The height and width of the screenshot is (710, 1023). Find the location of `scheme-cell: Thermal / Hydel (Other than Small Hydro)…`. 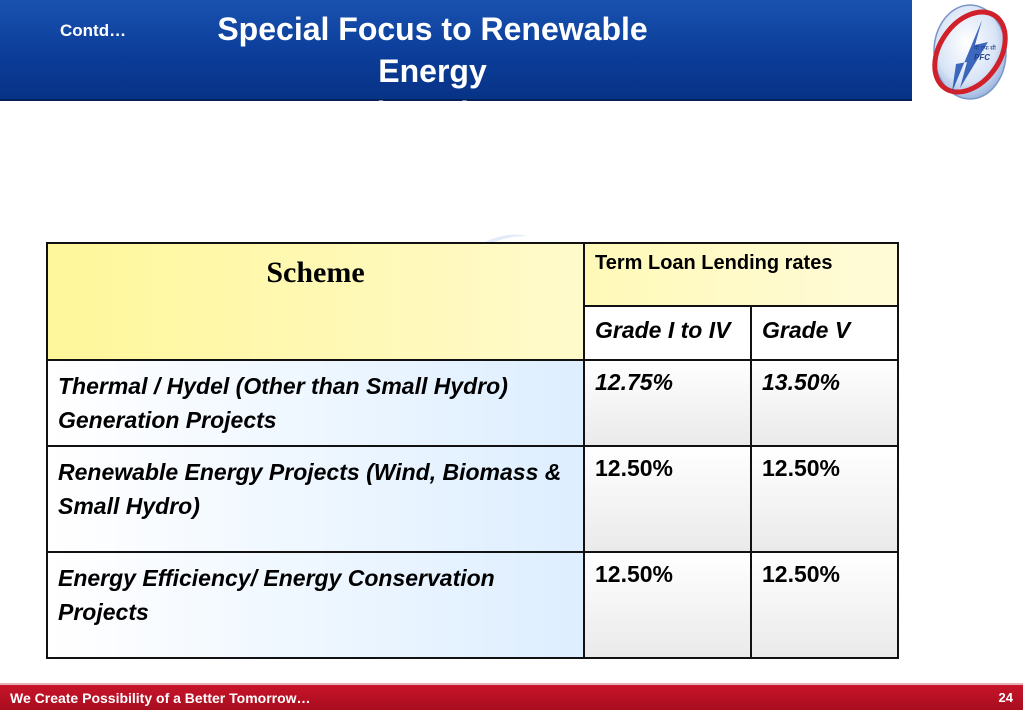

scheme-cell: Thermal / Hydel (Other than Small Hydro)… is located at coordinates (315, 403).